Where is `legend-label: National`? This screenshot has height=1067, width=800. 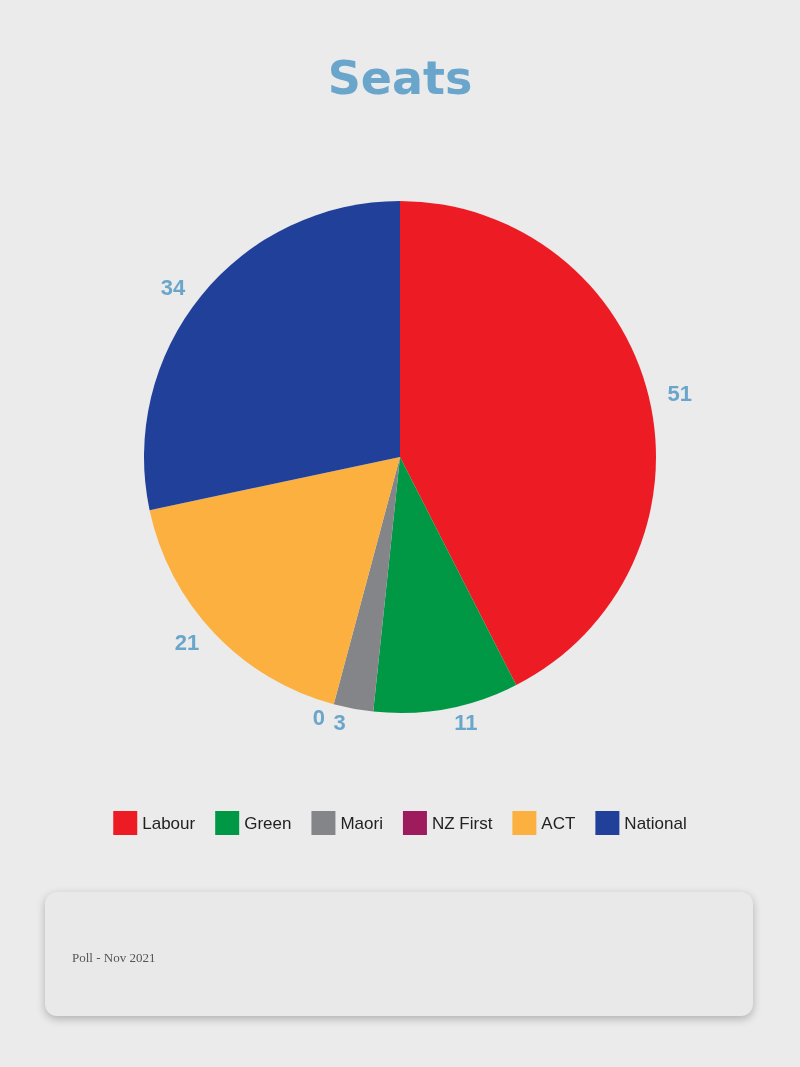
legend-label: National is located at coordinates (655, 823).